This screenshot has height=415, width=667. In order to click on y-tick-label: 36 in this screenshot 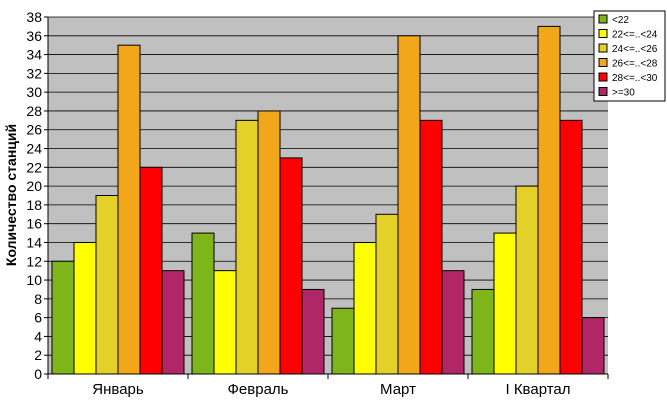, I will do `click(34, 36)`.